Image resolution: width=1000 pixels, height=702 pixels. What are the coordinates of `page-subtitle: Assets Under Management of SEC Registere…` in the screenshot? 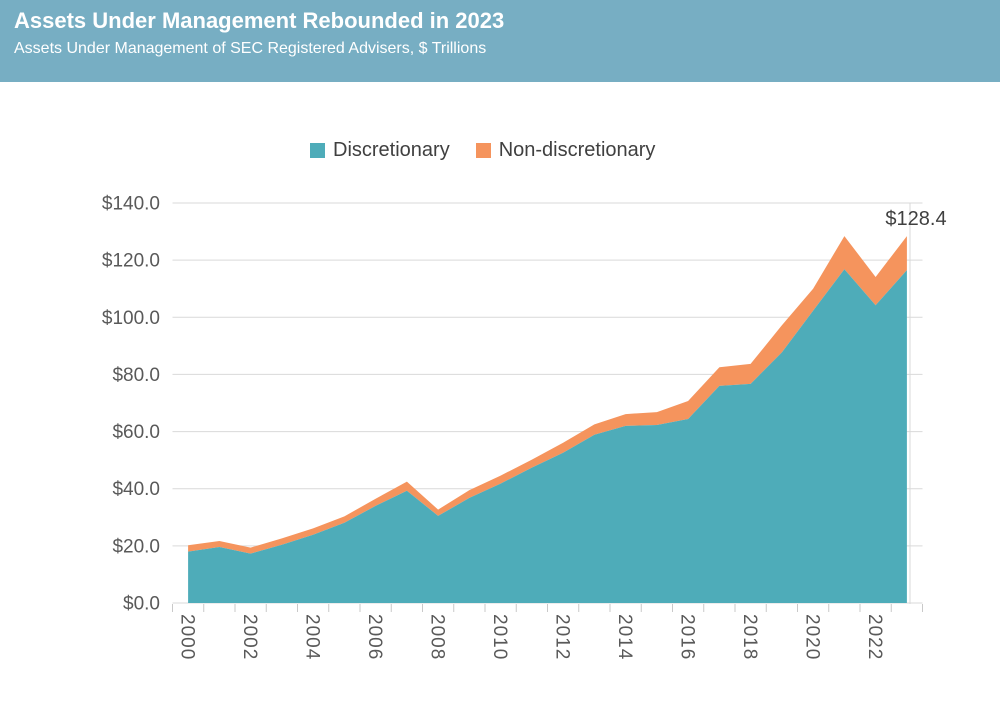 It's located at (250, 48).